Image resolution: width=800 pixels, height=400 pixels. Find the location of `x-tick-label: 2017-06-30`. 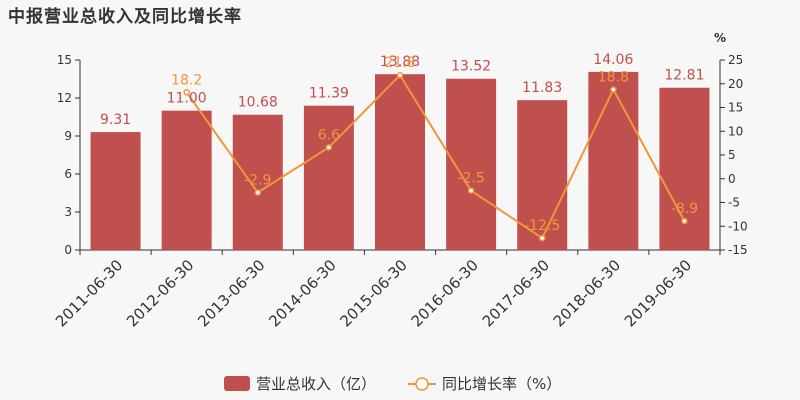

x-tick-label: 2017-06-30 is located at coordinates (516, 293).